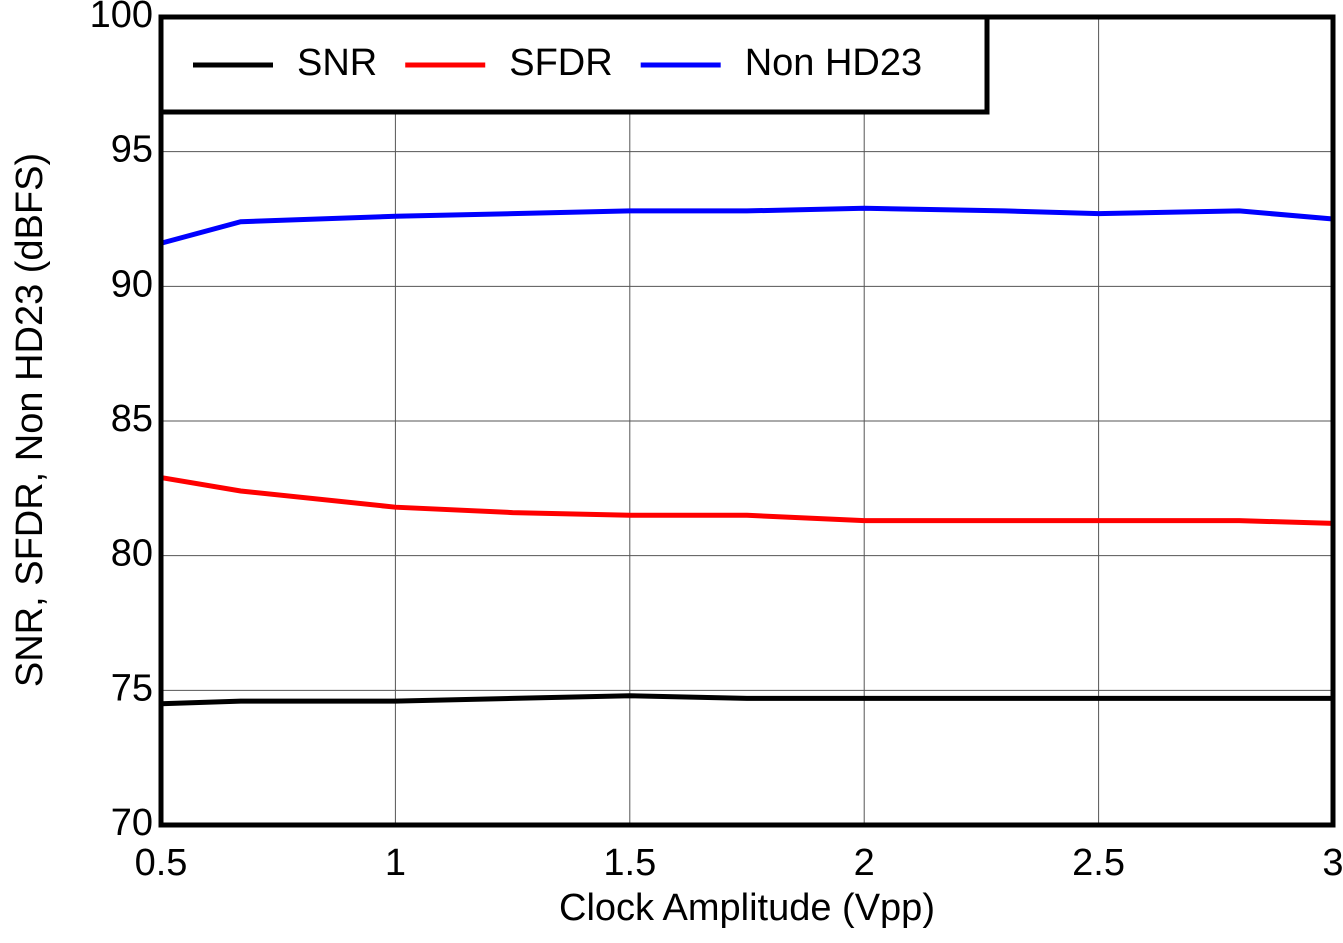  Describe the element at coordinates (121, 18) in the screenshot. I see `y-tick-label: 100` at that location.